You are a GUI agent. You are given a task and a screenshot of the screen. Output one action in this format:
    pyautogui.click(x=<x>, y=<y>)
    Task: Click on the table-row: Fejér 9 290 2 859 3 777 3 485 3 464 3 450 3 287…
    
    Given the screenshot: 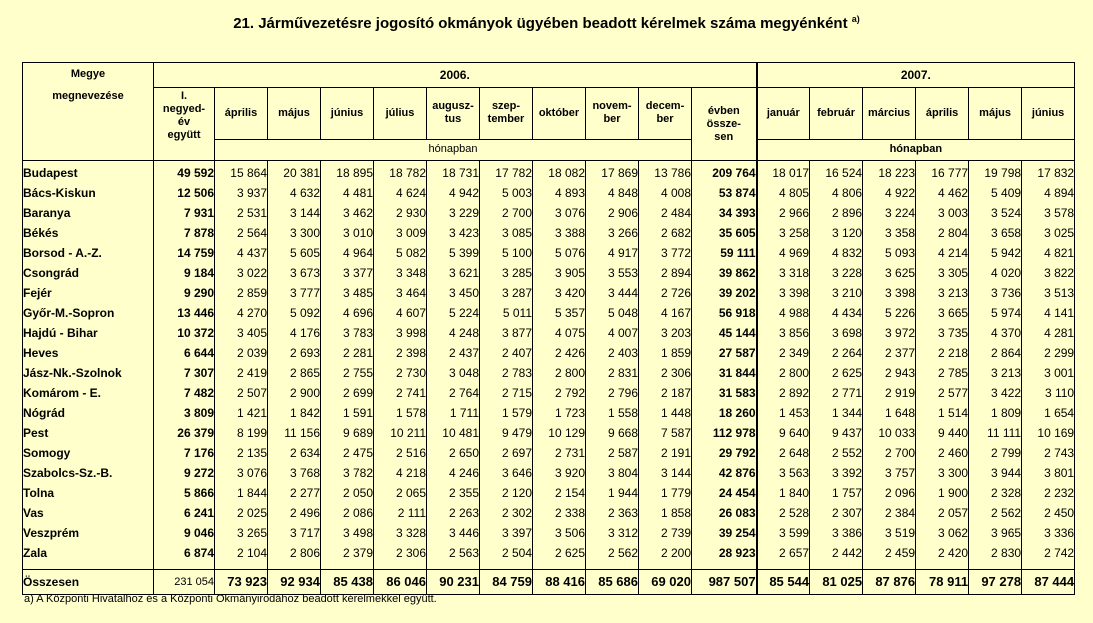 What is the action you would take?
    pyautogui.click(x=549, y=293)
    